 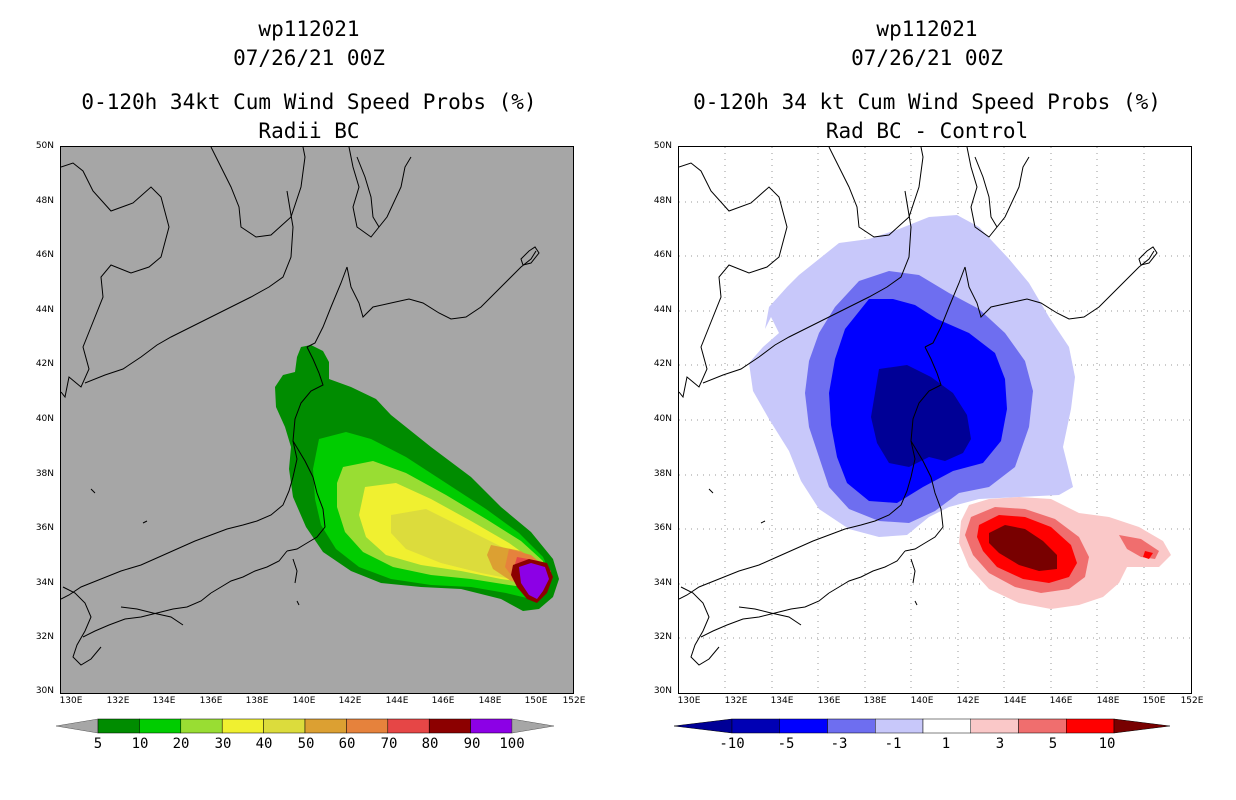 What do you see at coordinates (223, 744) in the screenshot?
I see `colorbar-label: 30` at bounding box center [223, 744].